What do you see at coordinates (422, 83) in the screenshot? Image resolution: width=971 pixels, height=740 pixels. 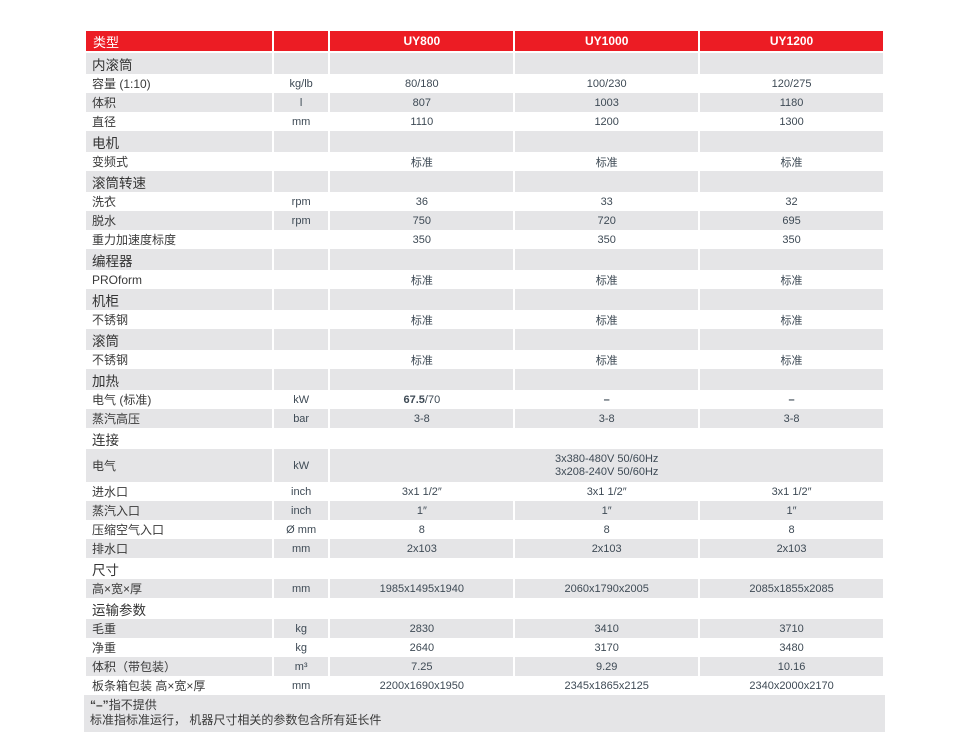 I see `spec-value: 80/180` at bounding box center [422, 83].